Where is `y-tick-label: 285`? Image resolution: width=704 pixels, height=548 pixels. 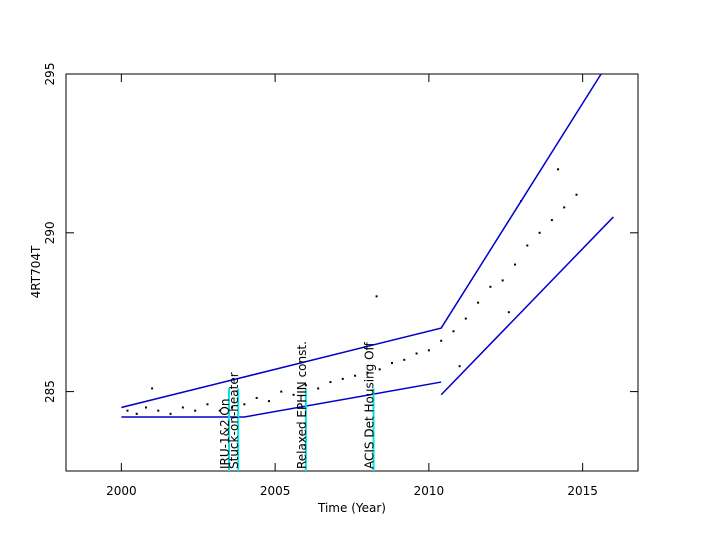
y-tick-label: 285 is located at coordinates (50, 391).